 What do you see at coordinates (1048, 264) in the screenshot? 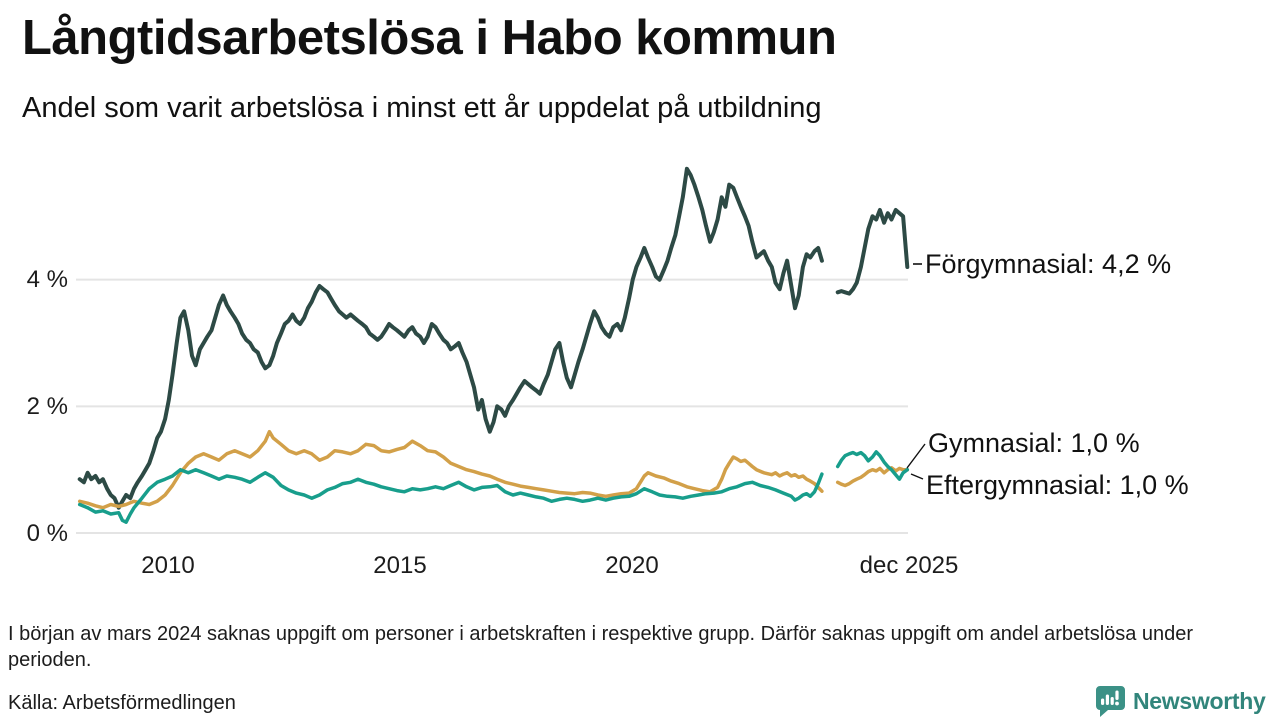
I see `series-end-label-forgymnasial: Förgymnasial: 4,2 %` at bounding box center [1048, 264].